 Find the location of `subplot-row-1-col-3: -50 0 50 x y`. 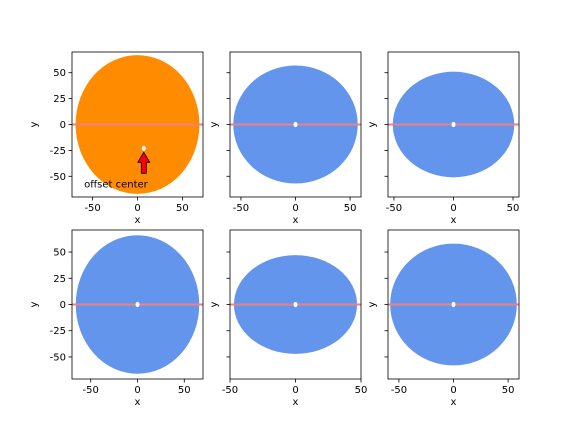

subplot-row-1-col-3: -50 0 50 x y is located at coordinates (443, 138).